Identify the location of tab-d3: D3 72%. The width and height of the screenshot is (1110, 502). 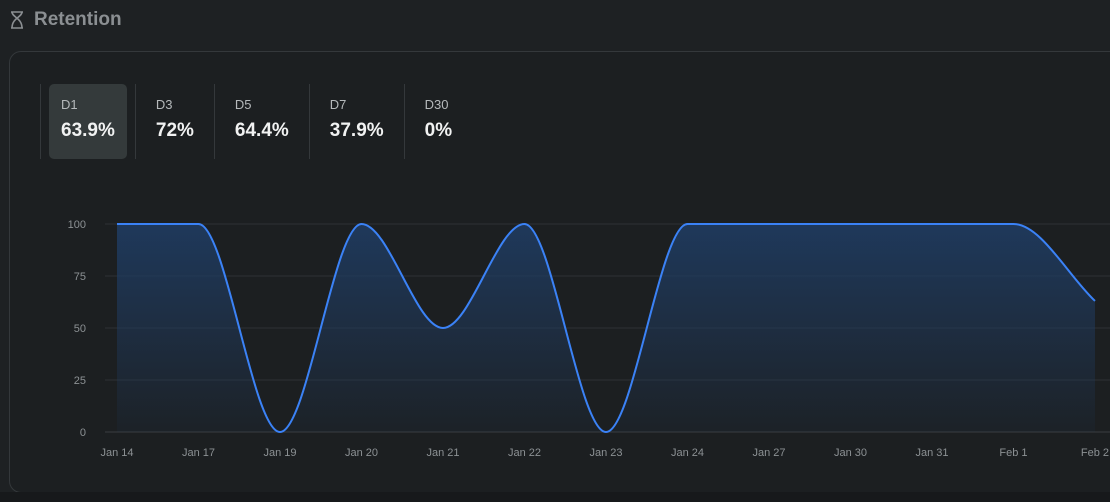
(175, 121).